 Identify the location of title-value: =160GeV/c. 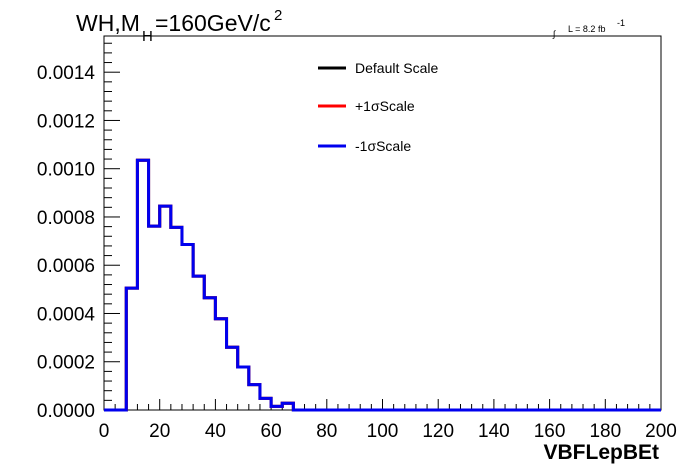
(213, 23).